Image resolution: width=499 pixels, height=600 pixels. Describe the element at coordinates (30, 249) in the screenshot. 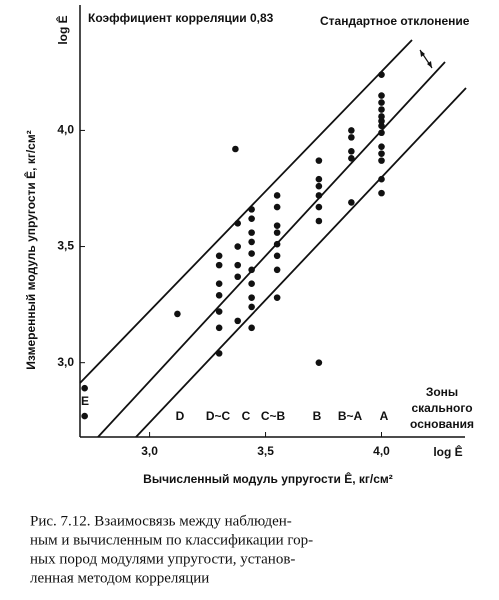

I see `y-axis-label: Измеренный модуль упругости Ê, кг/см²` at that location.